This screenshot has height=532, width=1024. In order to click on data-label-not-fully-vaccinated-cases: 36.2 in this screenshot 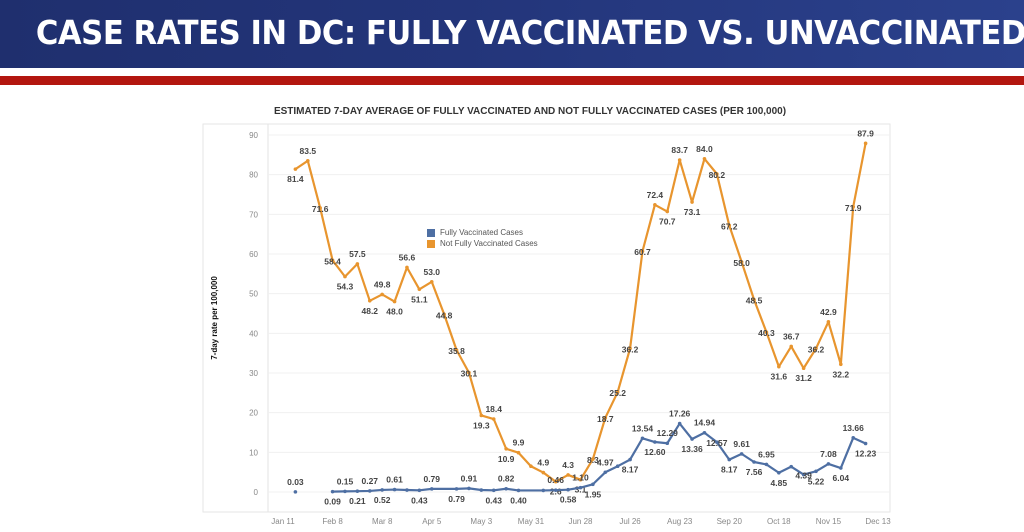, I will do `click(630, 349)`.